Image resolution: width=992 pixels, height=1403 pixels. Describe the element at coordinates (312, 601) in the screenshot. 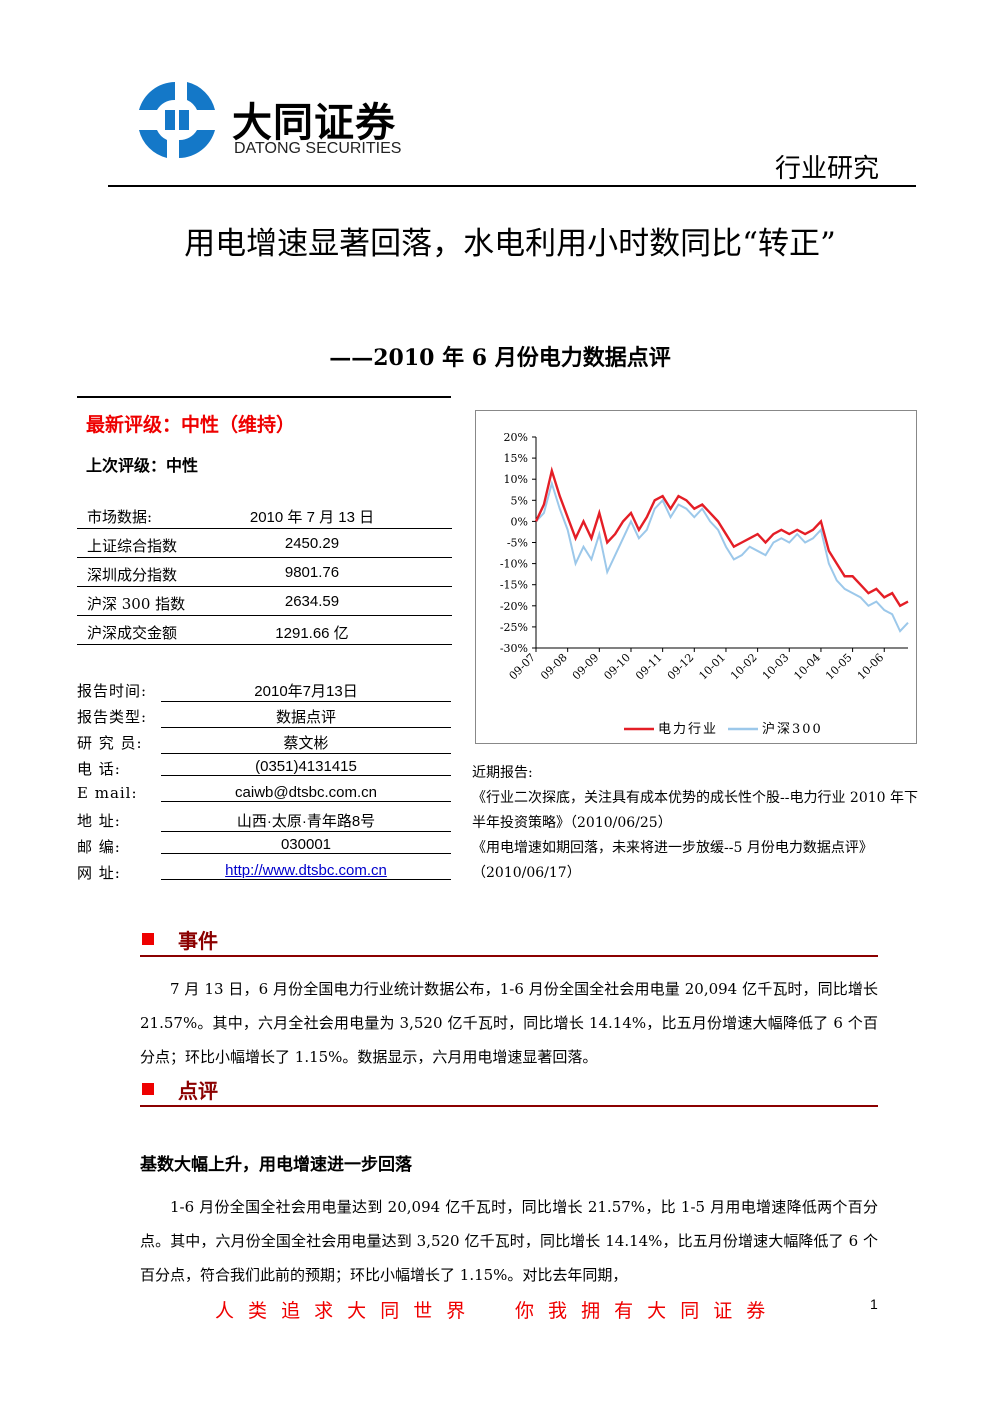

I see `table-cell: 2634.59` at that location.